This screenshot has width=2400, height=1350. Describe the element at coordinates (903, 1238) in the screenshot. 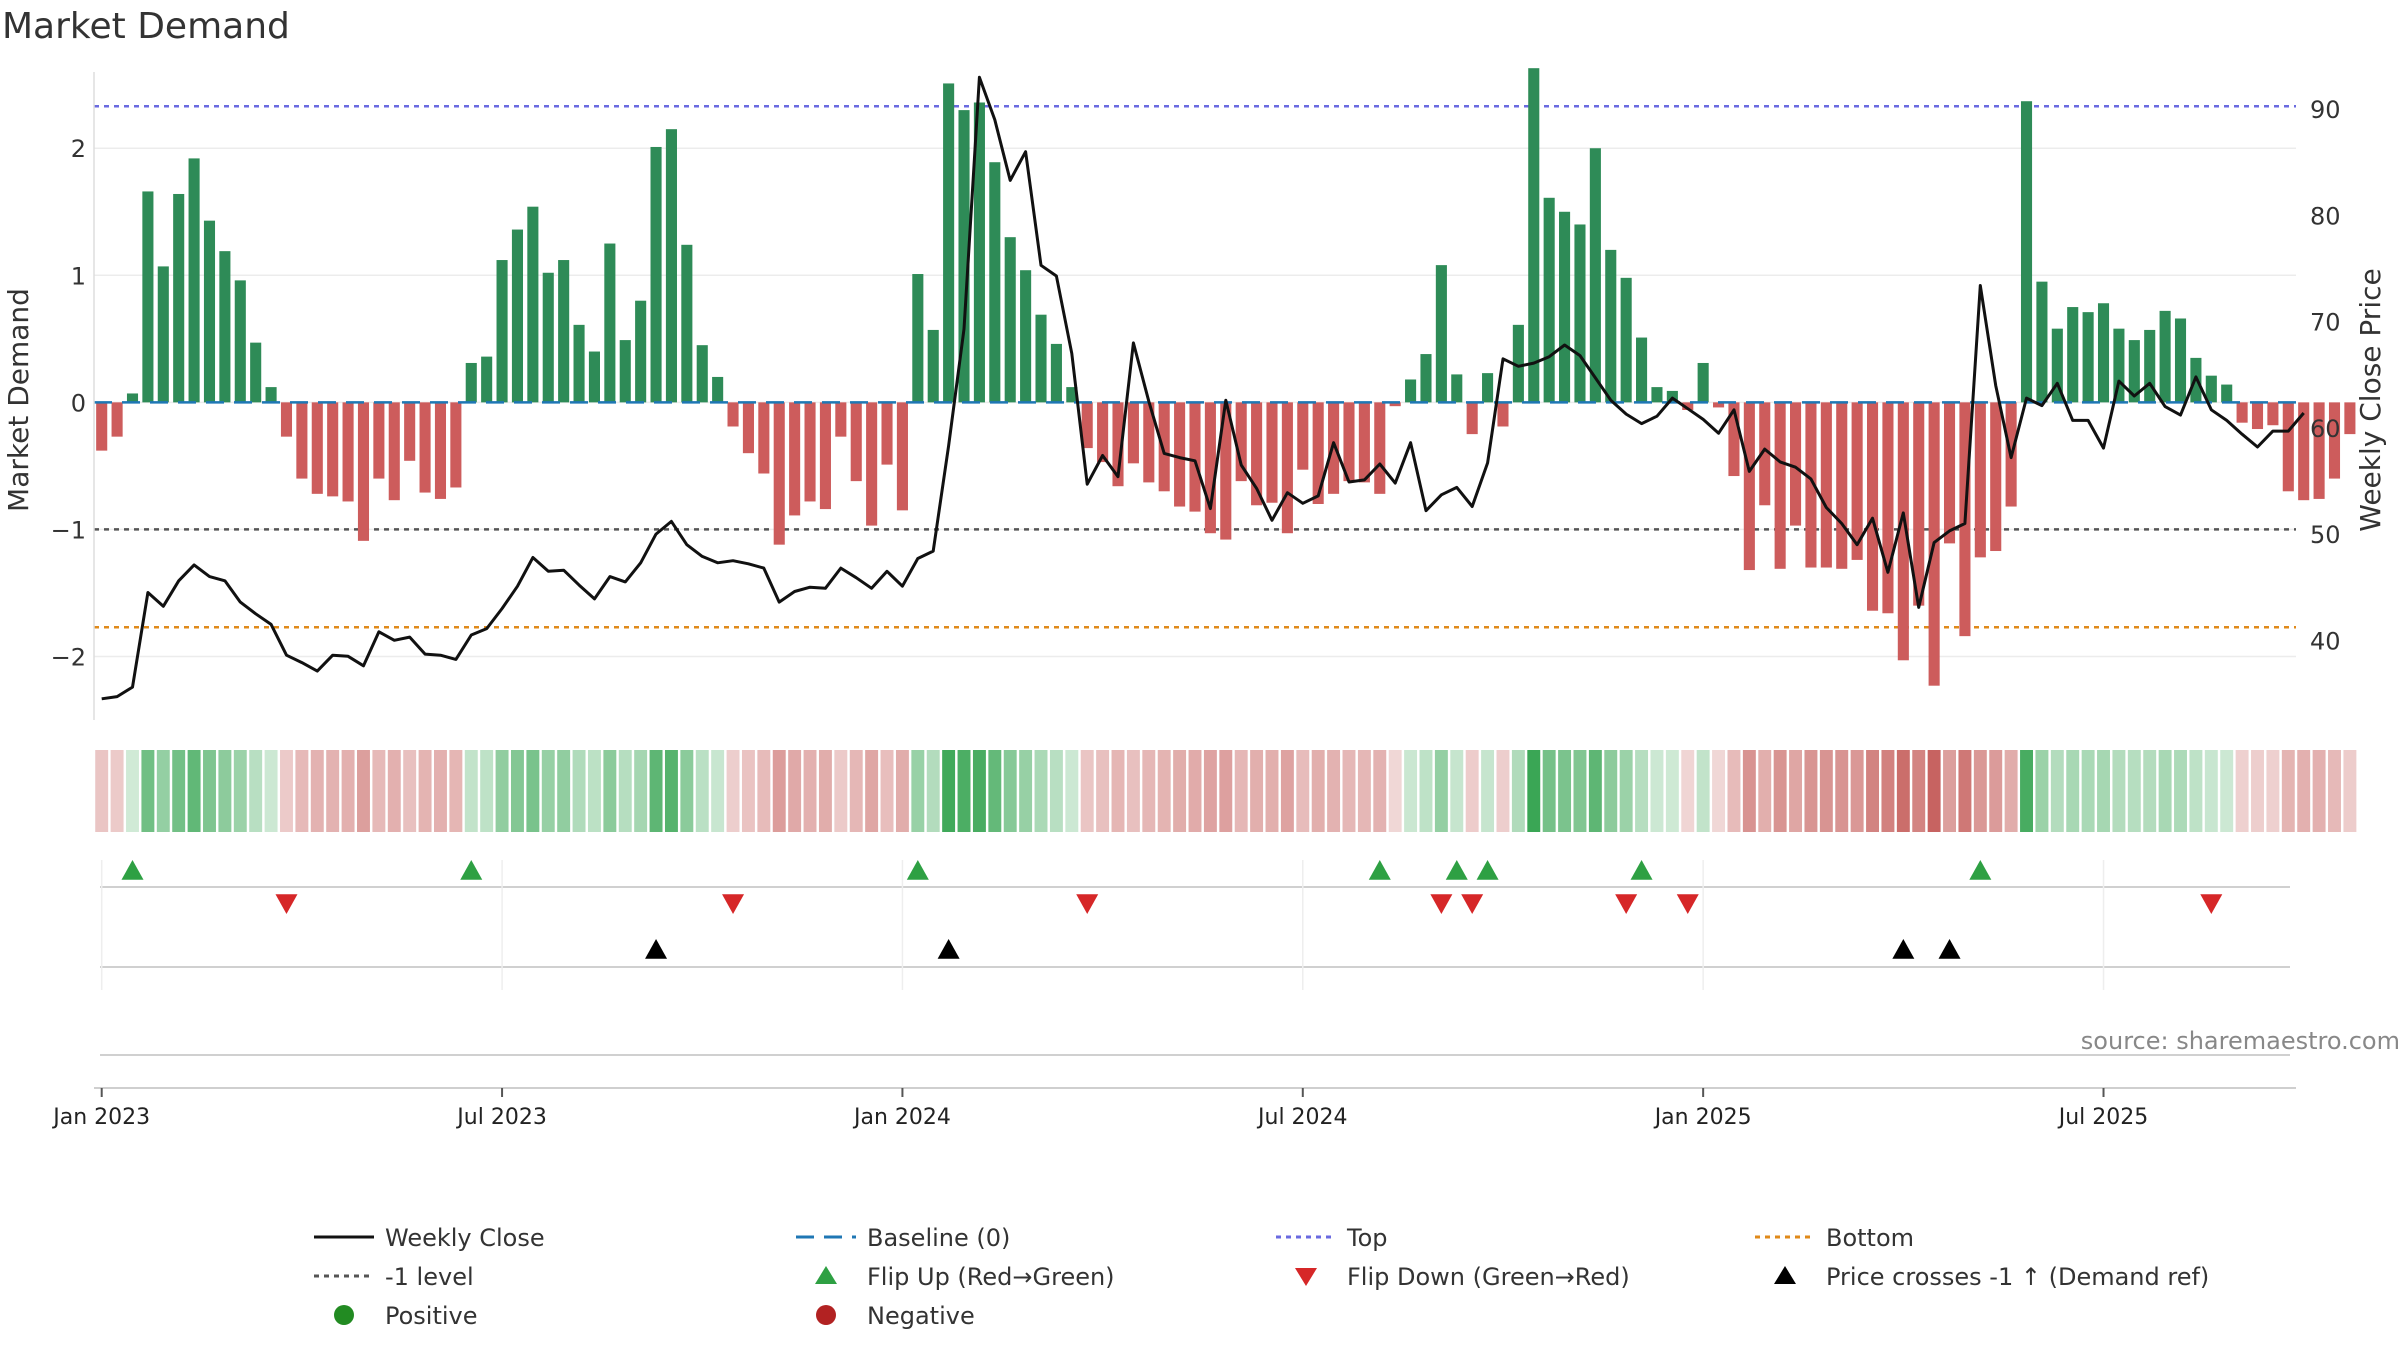

I see `legend-item: Baseline (0)` at that location.